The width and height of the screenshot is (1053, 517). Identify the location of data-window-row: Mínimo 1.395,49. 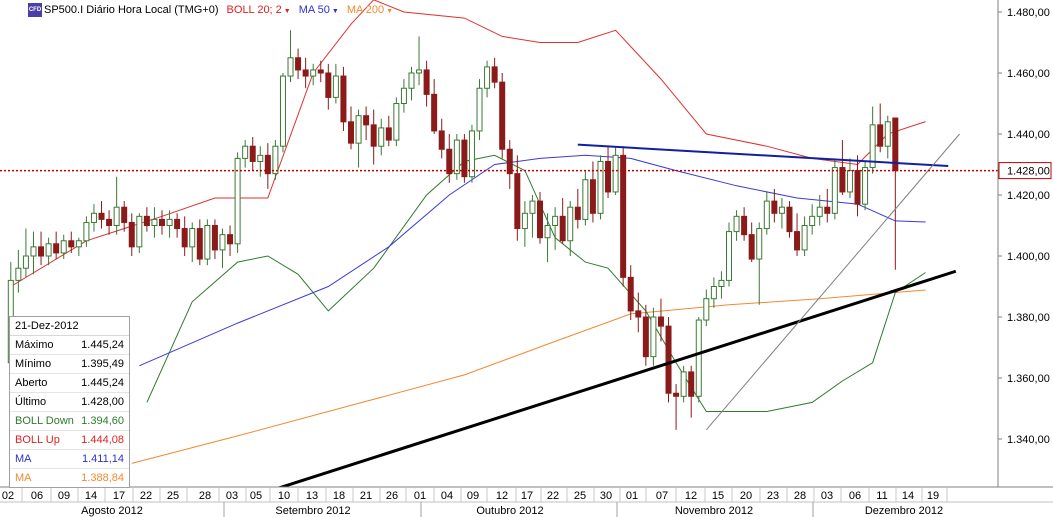
(69, 364).